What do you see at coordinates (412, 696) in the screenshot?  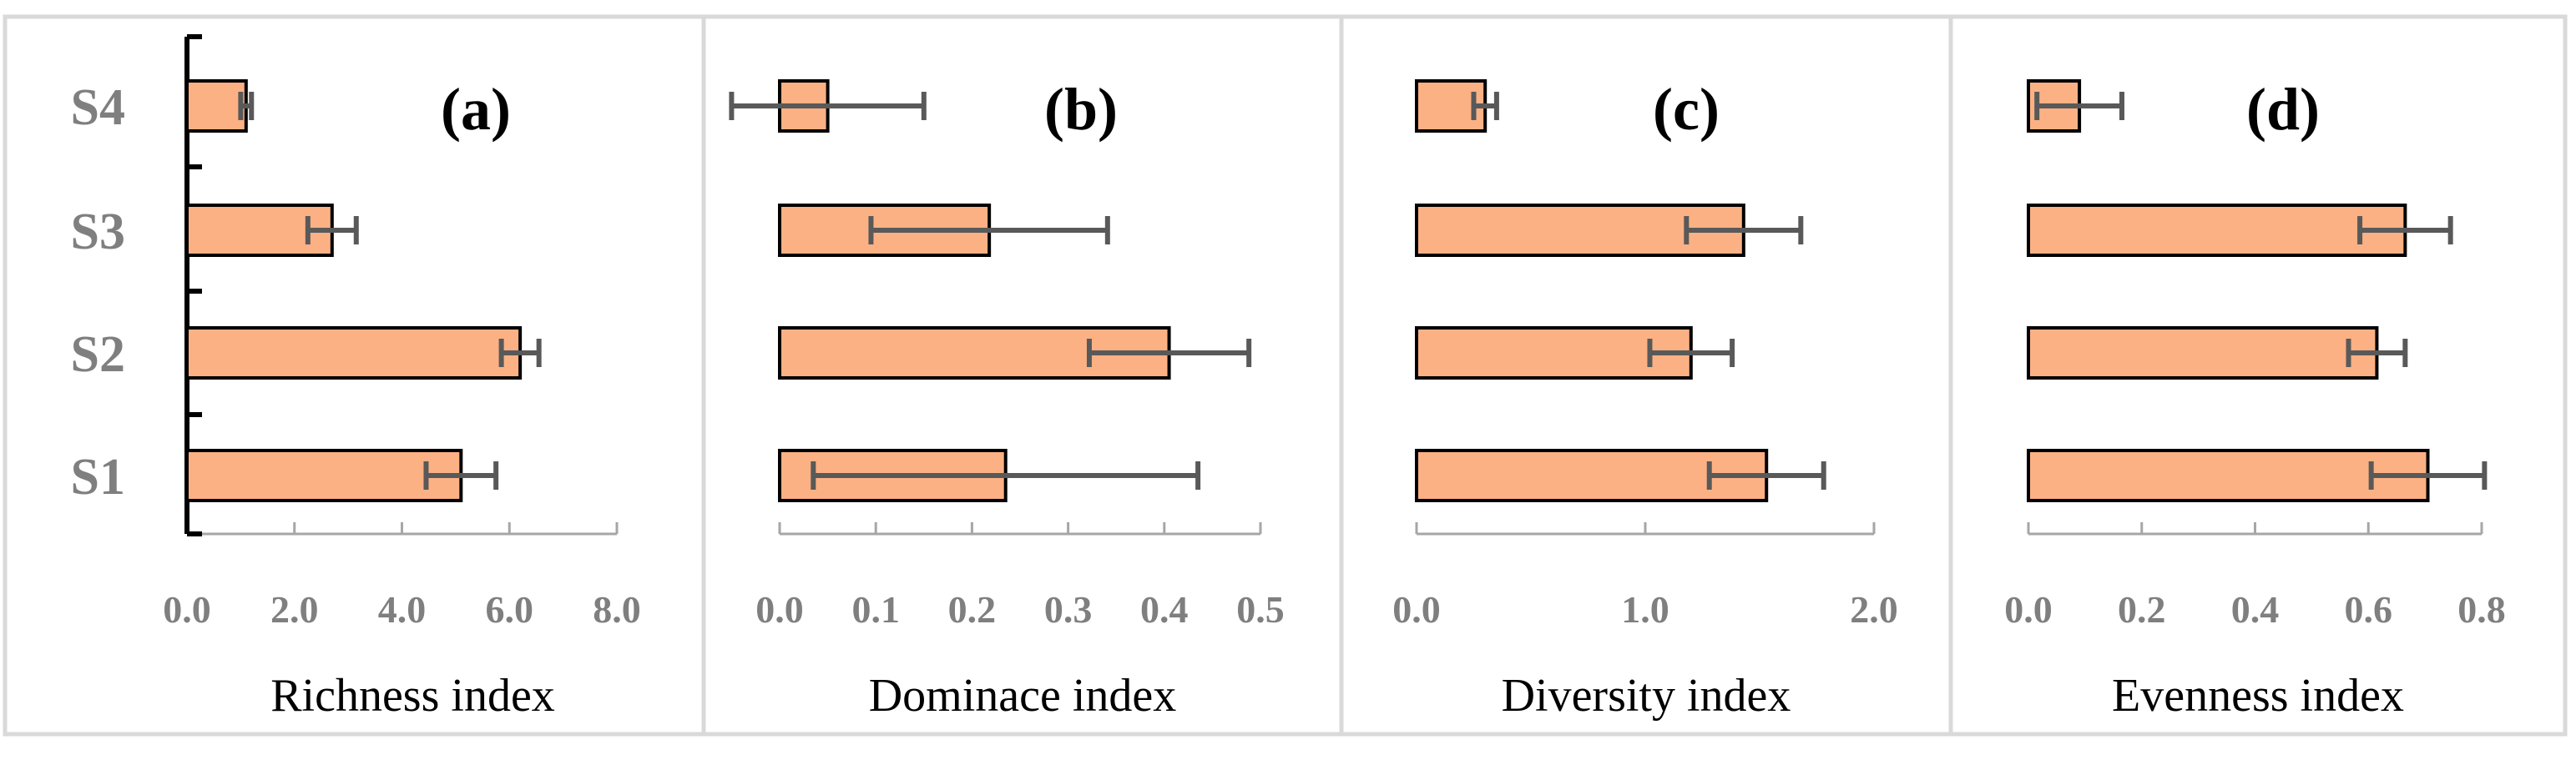 I see `x-axis-title: Richness index` at bounding box center [412, 696].